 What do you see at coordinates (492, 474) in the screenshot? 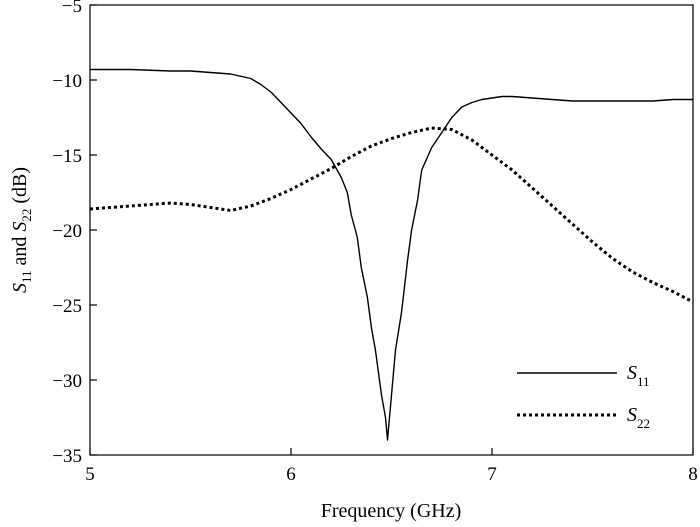
I see `x-tick-label: 7` at bounding box center [492, 474].